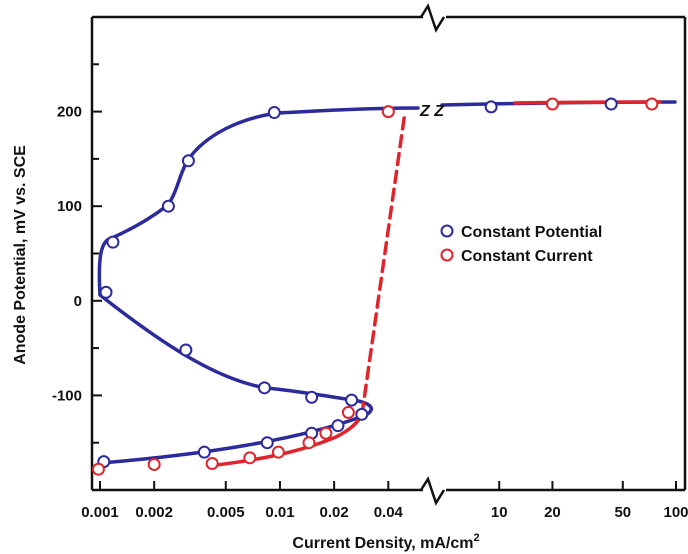 The width and height of the screenshot is (688, 554). What do you see at coordinates (622, 512) in the screenshot?
I see `x-tick-label: 50` at bounding box center [622, 512].